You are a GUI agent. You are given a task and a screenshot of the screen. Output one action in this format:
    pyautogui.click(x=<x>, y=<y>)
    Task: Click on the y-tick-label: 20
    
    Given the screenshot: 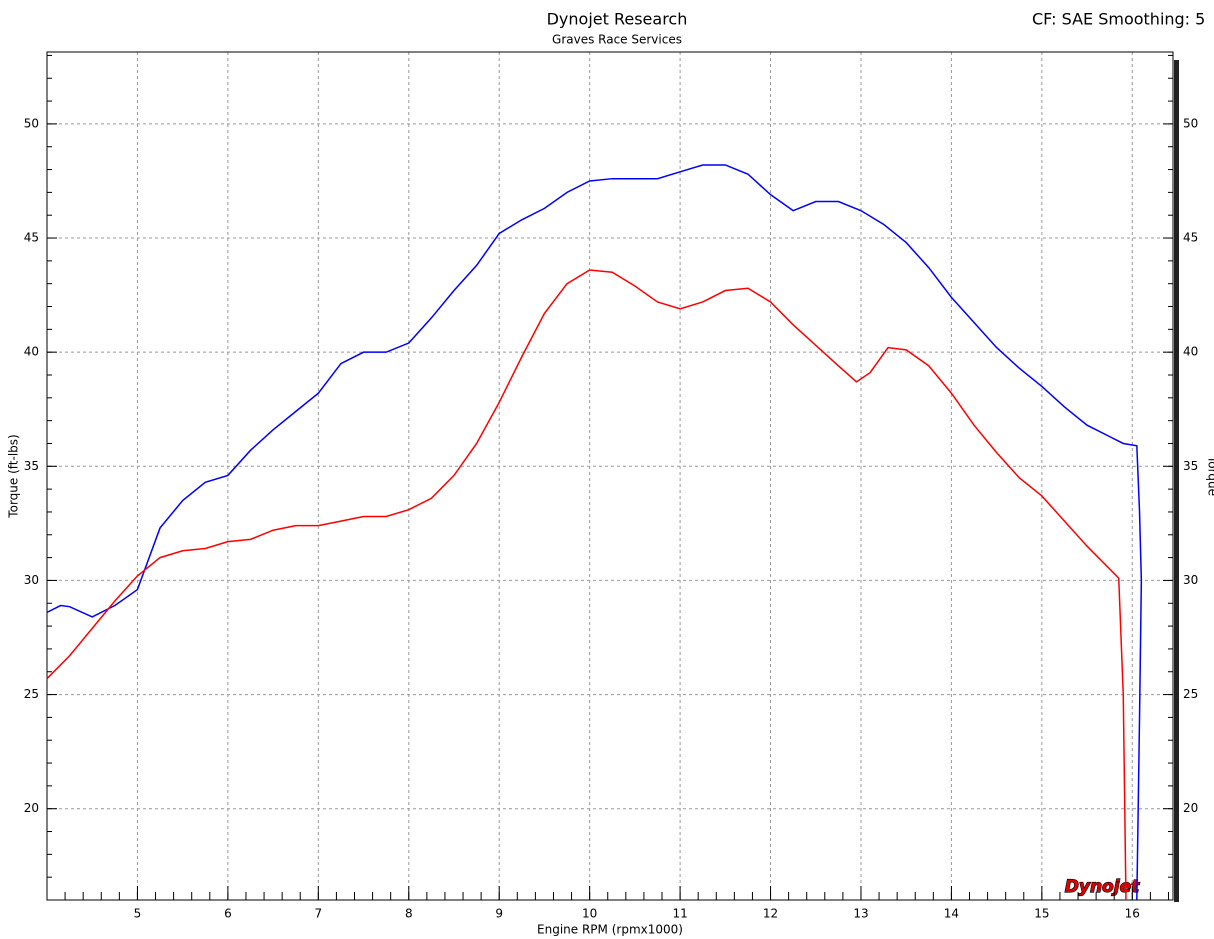 What is the action you would take?
    pyautogui.click(x=31, y=808)
    